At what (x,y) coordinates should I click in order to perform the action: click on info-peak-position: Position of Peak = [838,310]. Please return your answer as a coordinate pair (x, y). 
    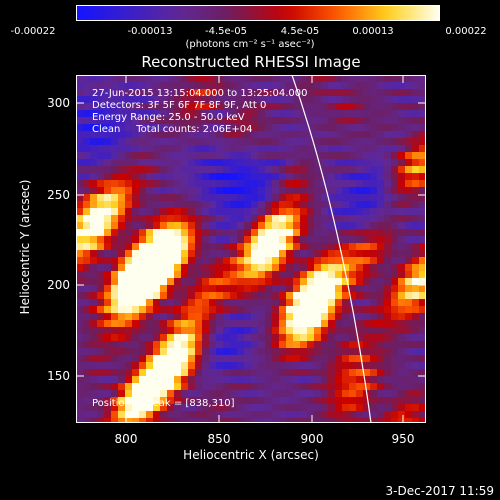
    Looking at the image, I should click on (163, 403).